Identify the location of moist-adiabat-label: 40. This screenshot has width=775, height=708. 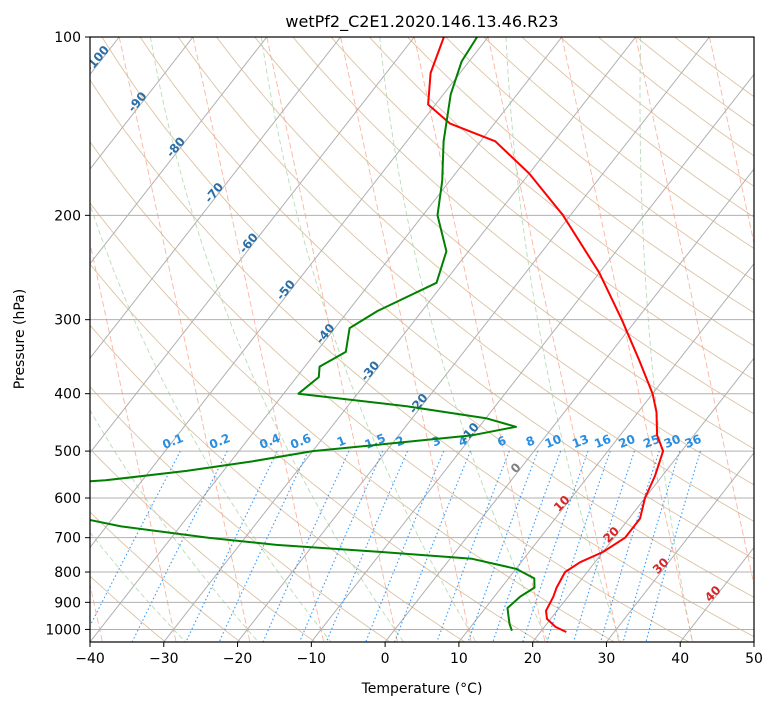
(713, 594).